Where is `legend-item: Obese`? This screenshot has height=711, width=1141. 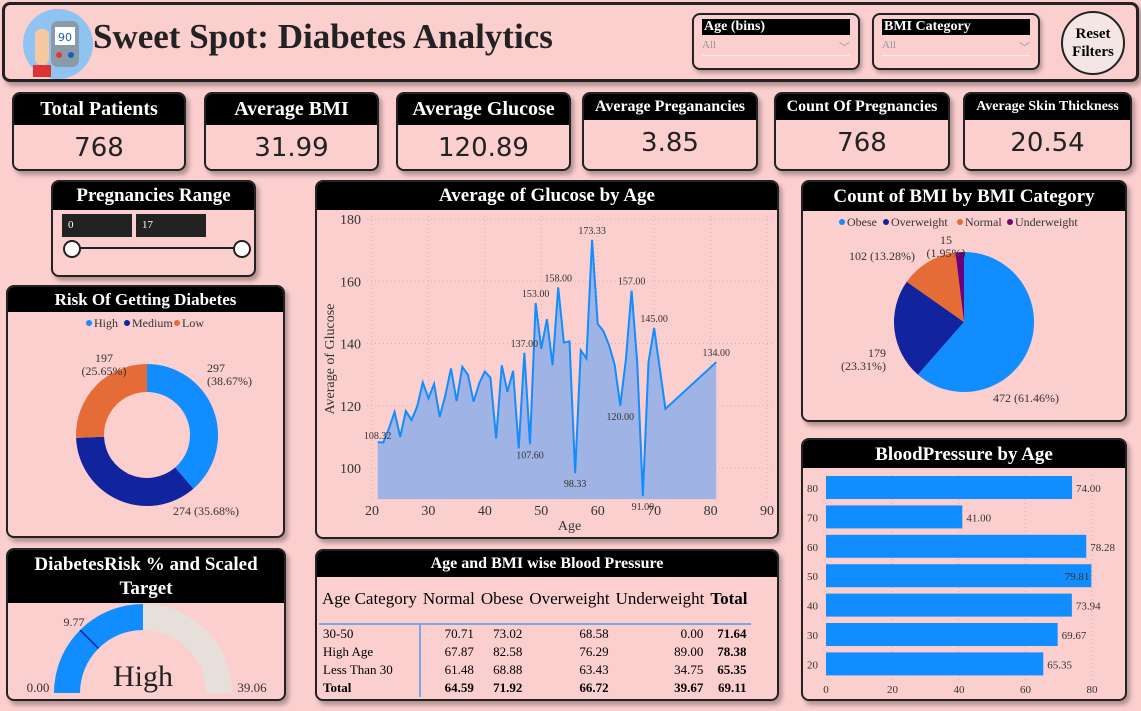
legend-item: Obese is located at coordinates (862, 222).